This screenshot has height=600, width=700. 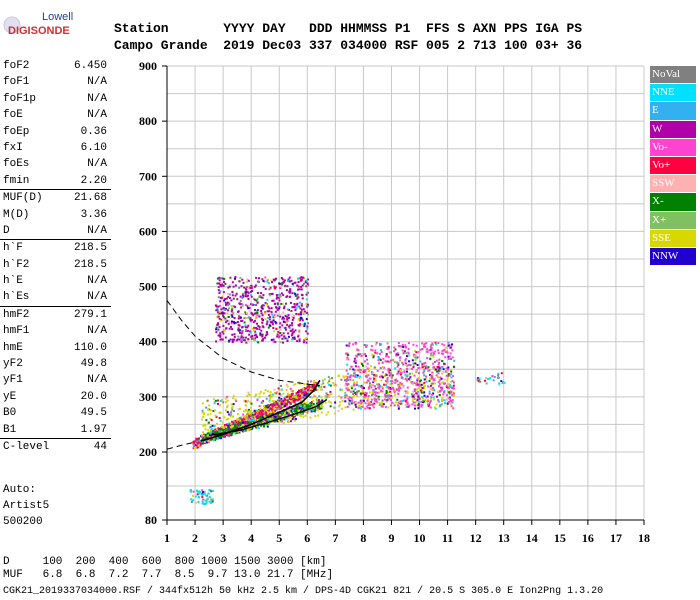 What do you see at coordinates (616, 538) in the screenshot?
I see `x-tick-label: 17` at bounding box center [616, 538].